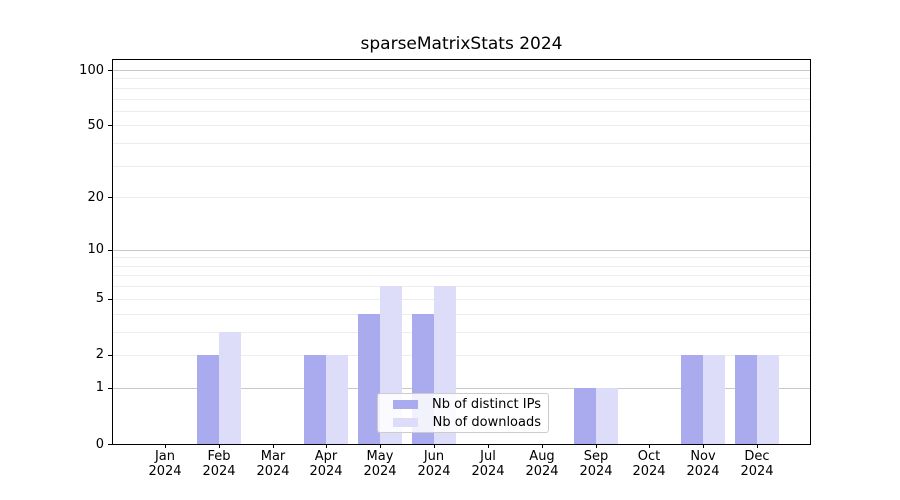  Describe the element at coordinates (649, 464) in the screenshot. I see `x-tick-label-oct: Oct 2024` at that location.